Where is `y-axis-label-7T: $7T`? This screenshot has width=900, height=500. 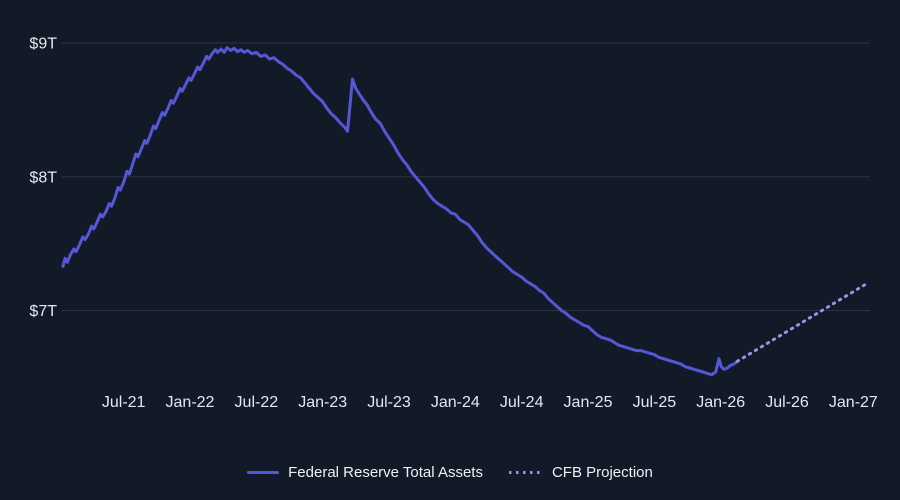 y-axis-label-7T: $7T is located at coordinates (43, 311).